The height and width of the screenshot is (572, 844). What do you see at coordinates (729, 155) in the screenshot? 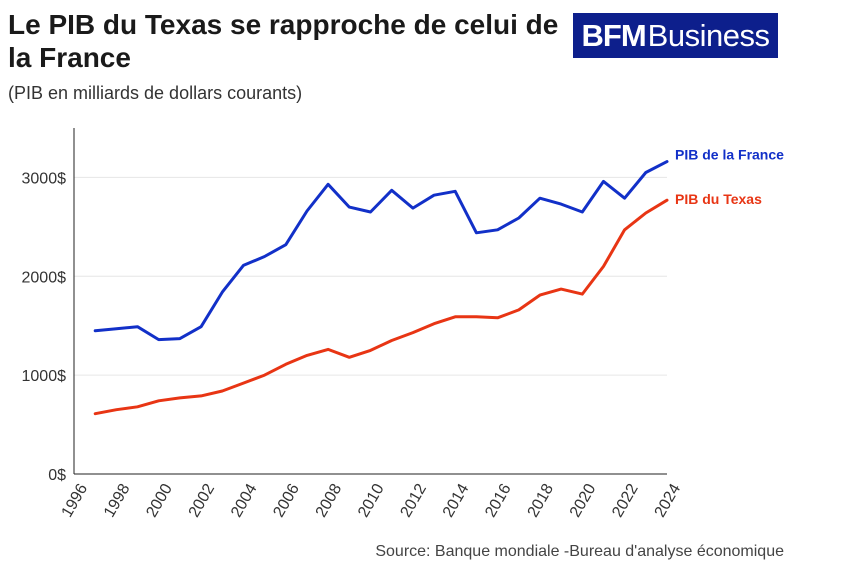
I see `series-label-france: PIB de la France` at bounding box center [729, 155].